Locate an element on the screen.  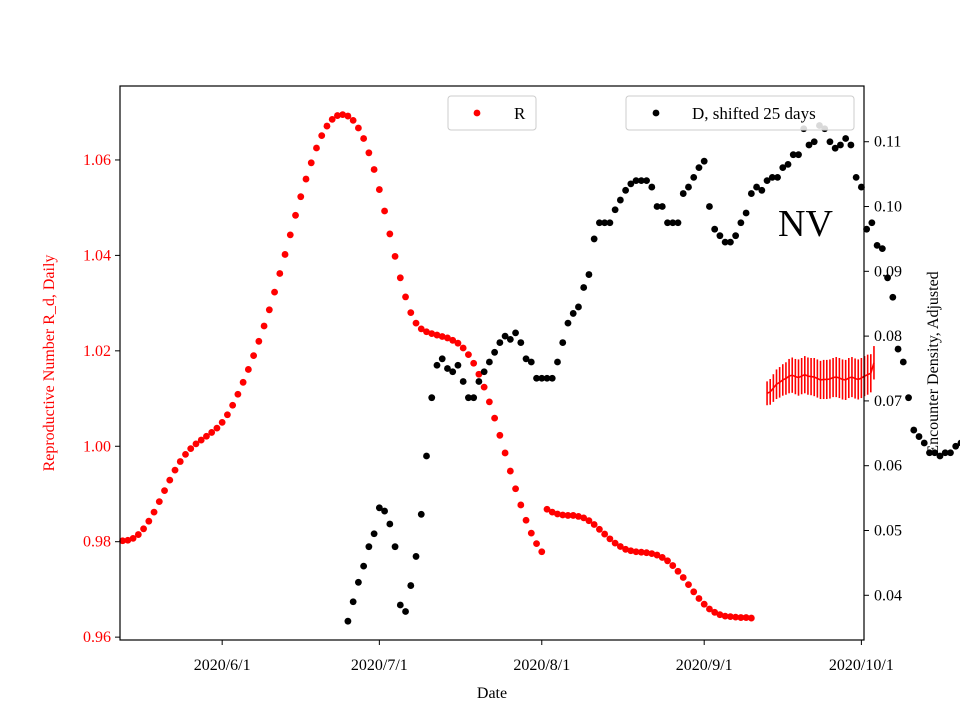
left-y-tick-label: 1.04 is located at coordinates (97, 255).